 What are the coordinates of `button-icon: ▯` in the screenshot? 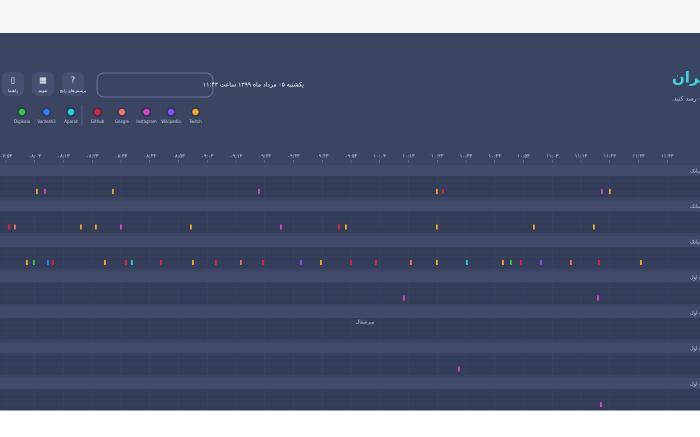 It's located at (13, 80).